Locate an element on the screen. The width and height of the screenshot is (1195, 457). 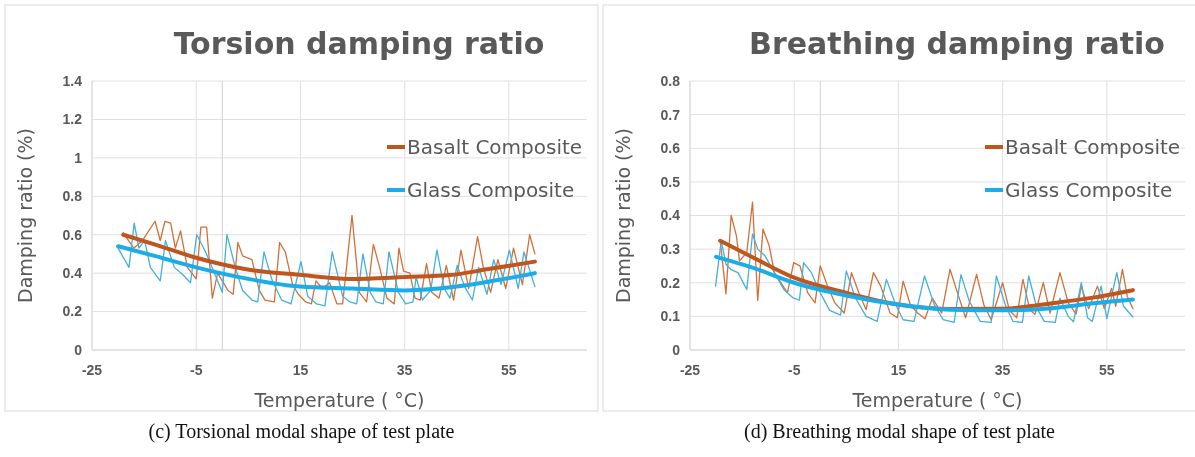
chart-title: Torsion damping ratio is located at coordinates (359, 43).